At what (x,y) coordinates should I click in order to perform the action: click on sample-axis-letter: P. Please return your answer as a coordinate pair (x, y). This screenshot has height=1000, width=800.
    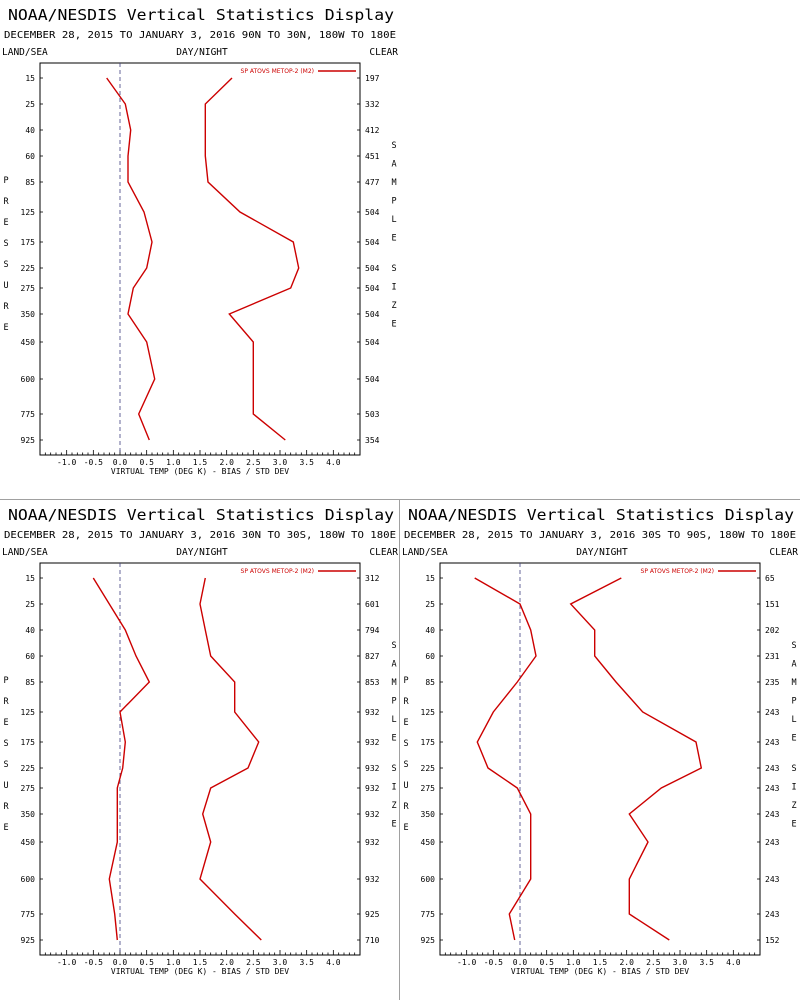
    Looking at the image, I should click on (393, 202).